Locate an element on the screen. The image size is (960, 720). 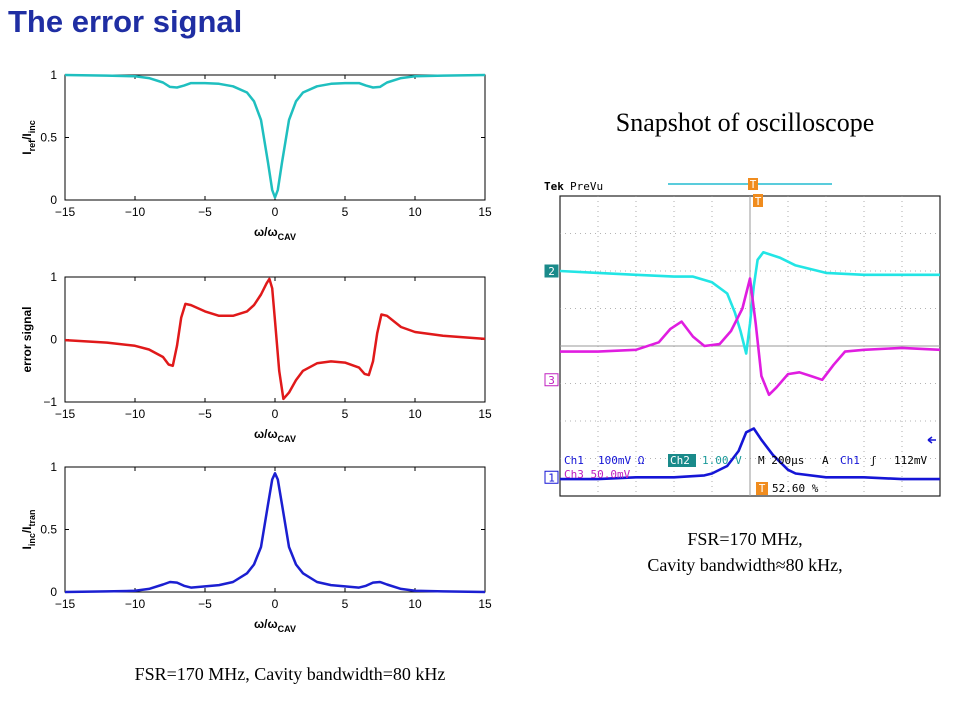
trace-ch3 is located at coordinates (750, 337).